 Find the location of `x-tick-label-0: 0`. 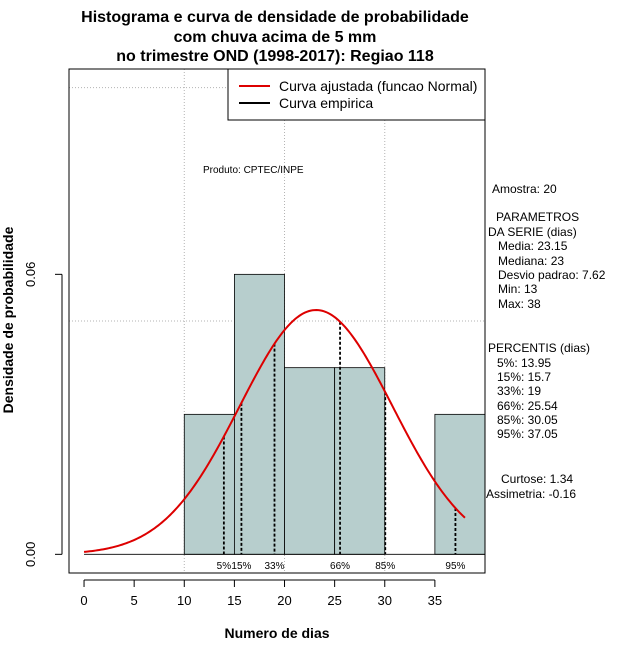

x-tick-label-0: 0 is located at coordinates (83, 600).